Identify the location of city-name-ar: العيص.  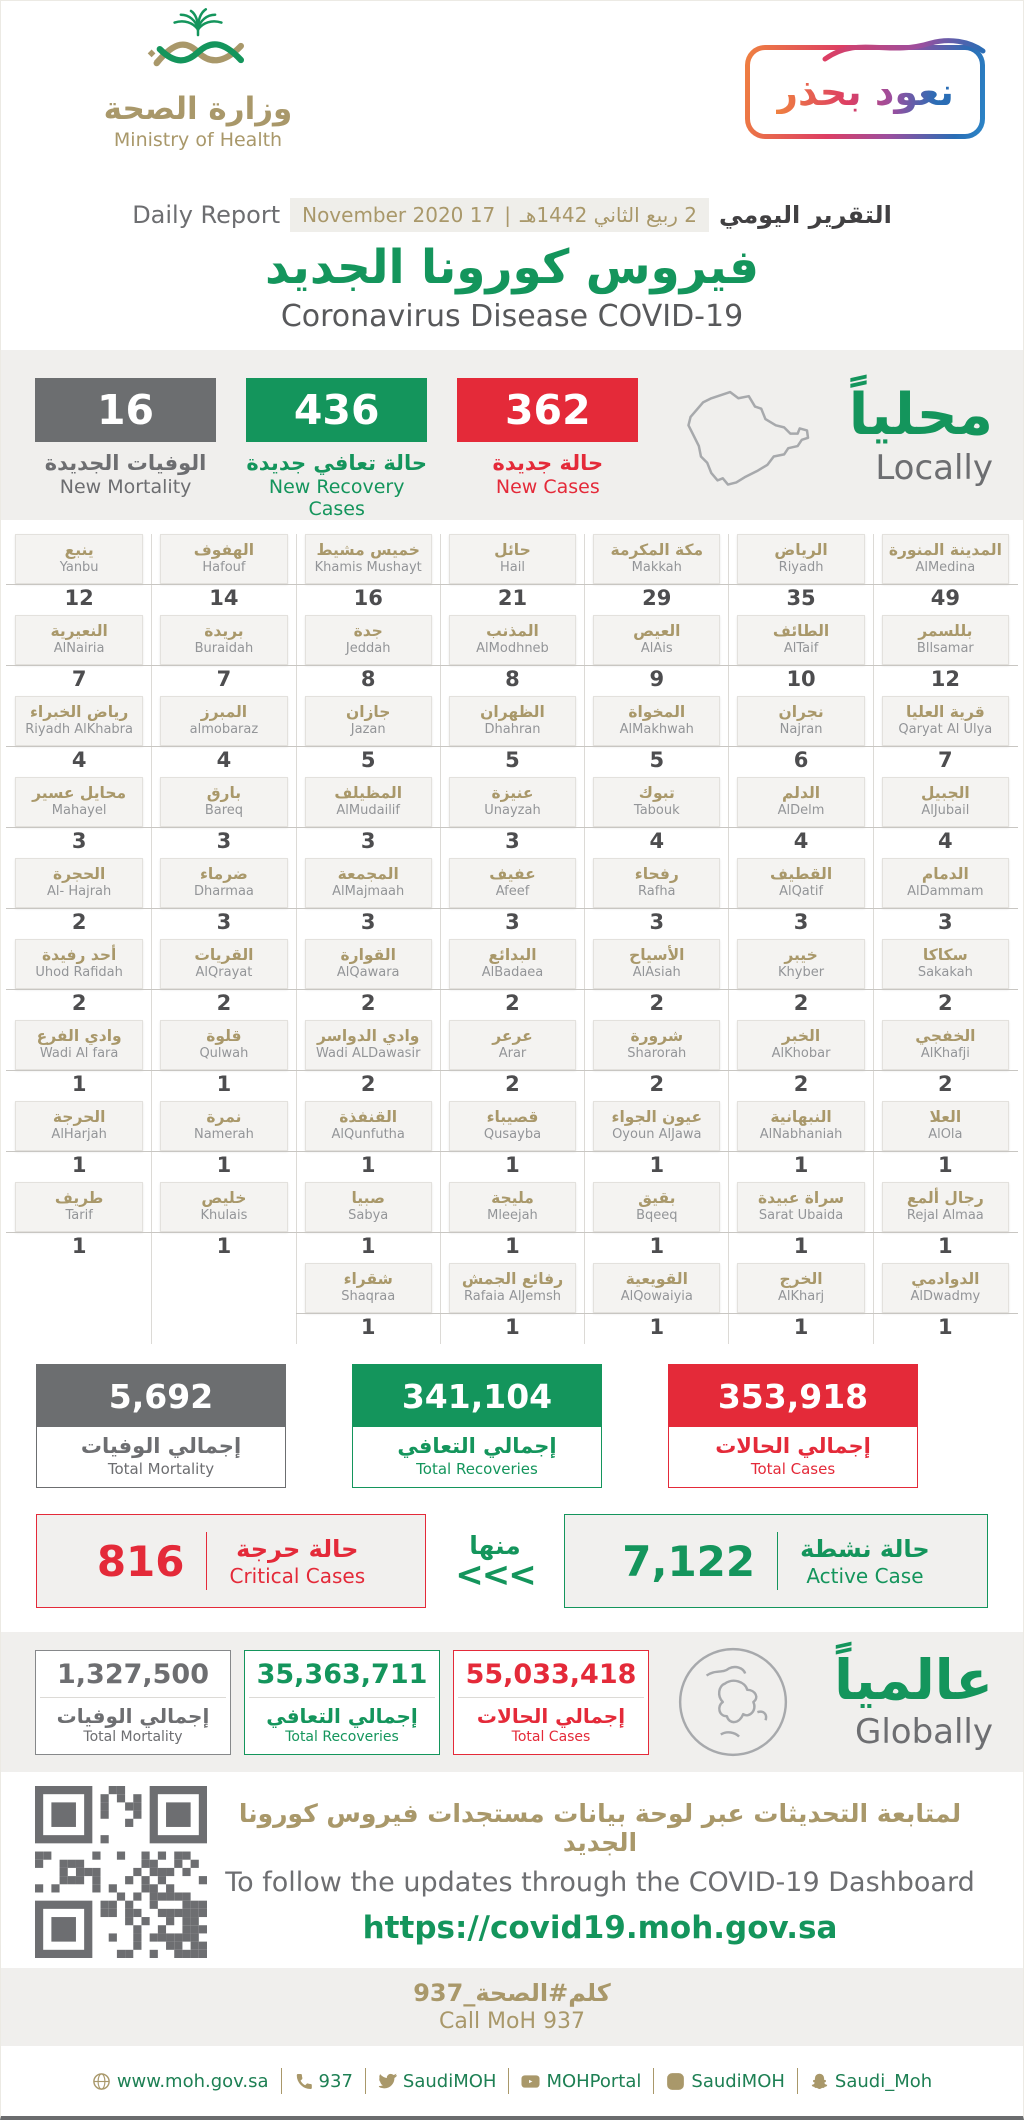
(657, 631).